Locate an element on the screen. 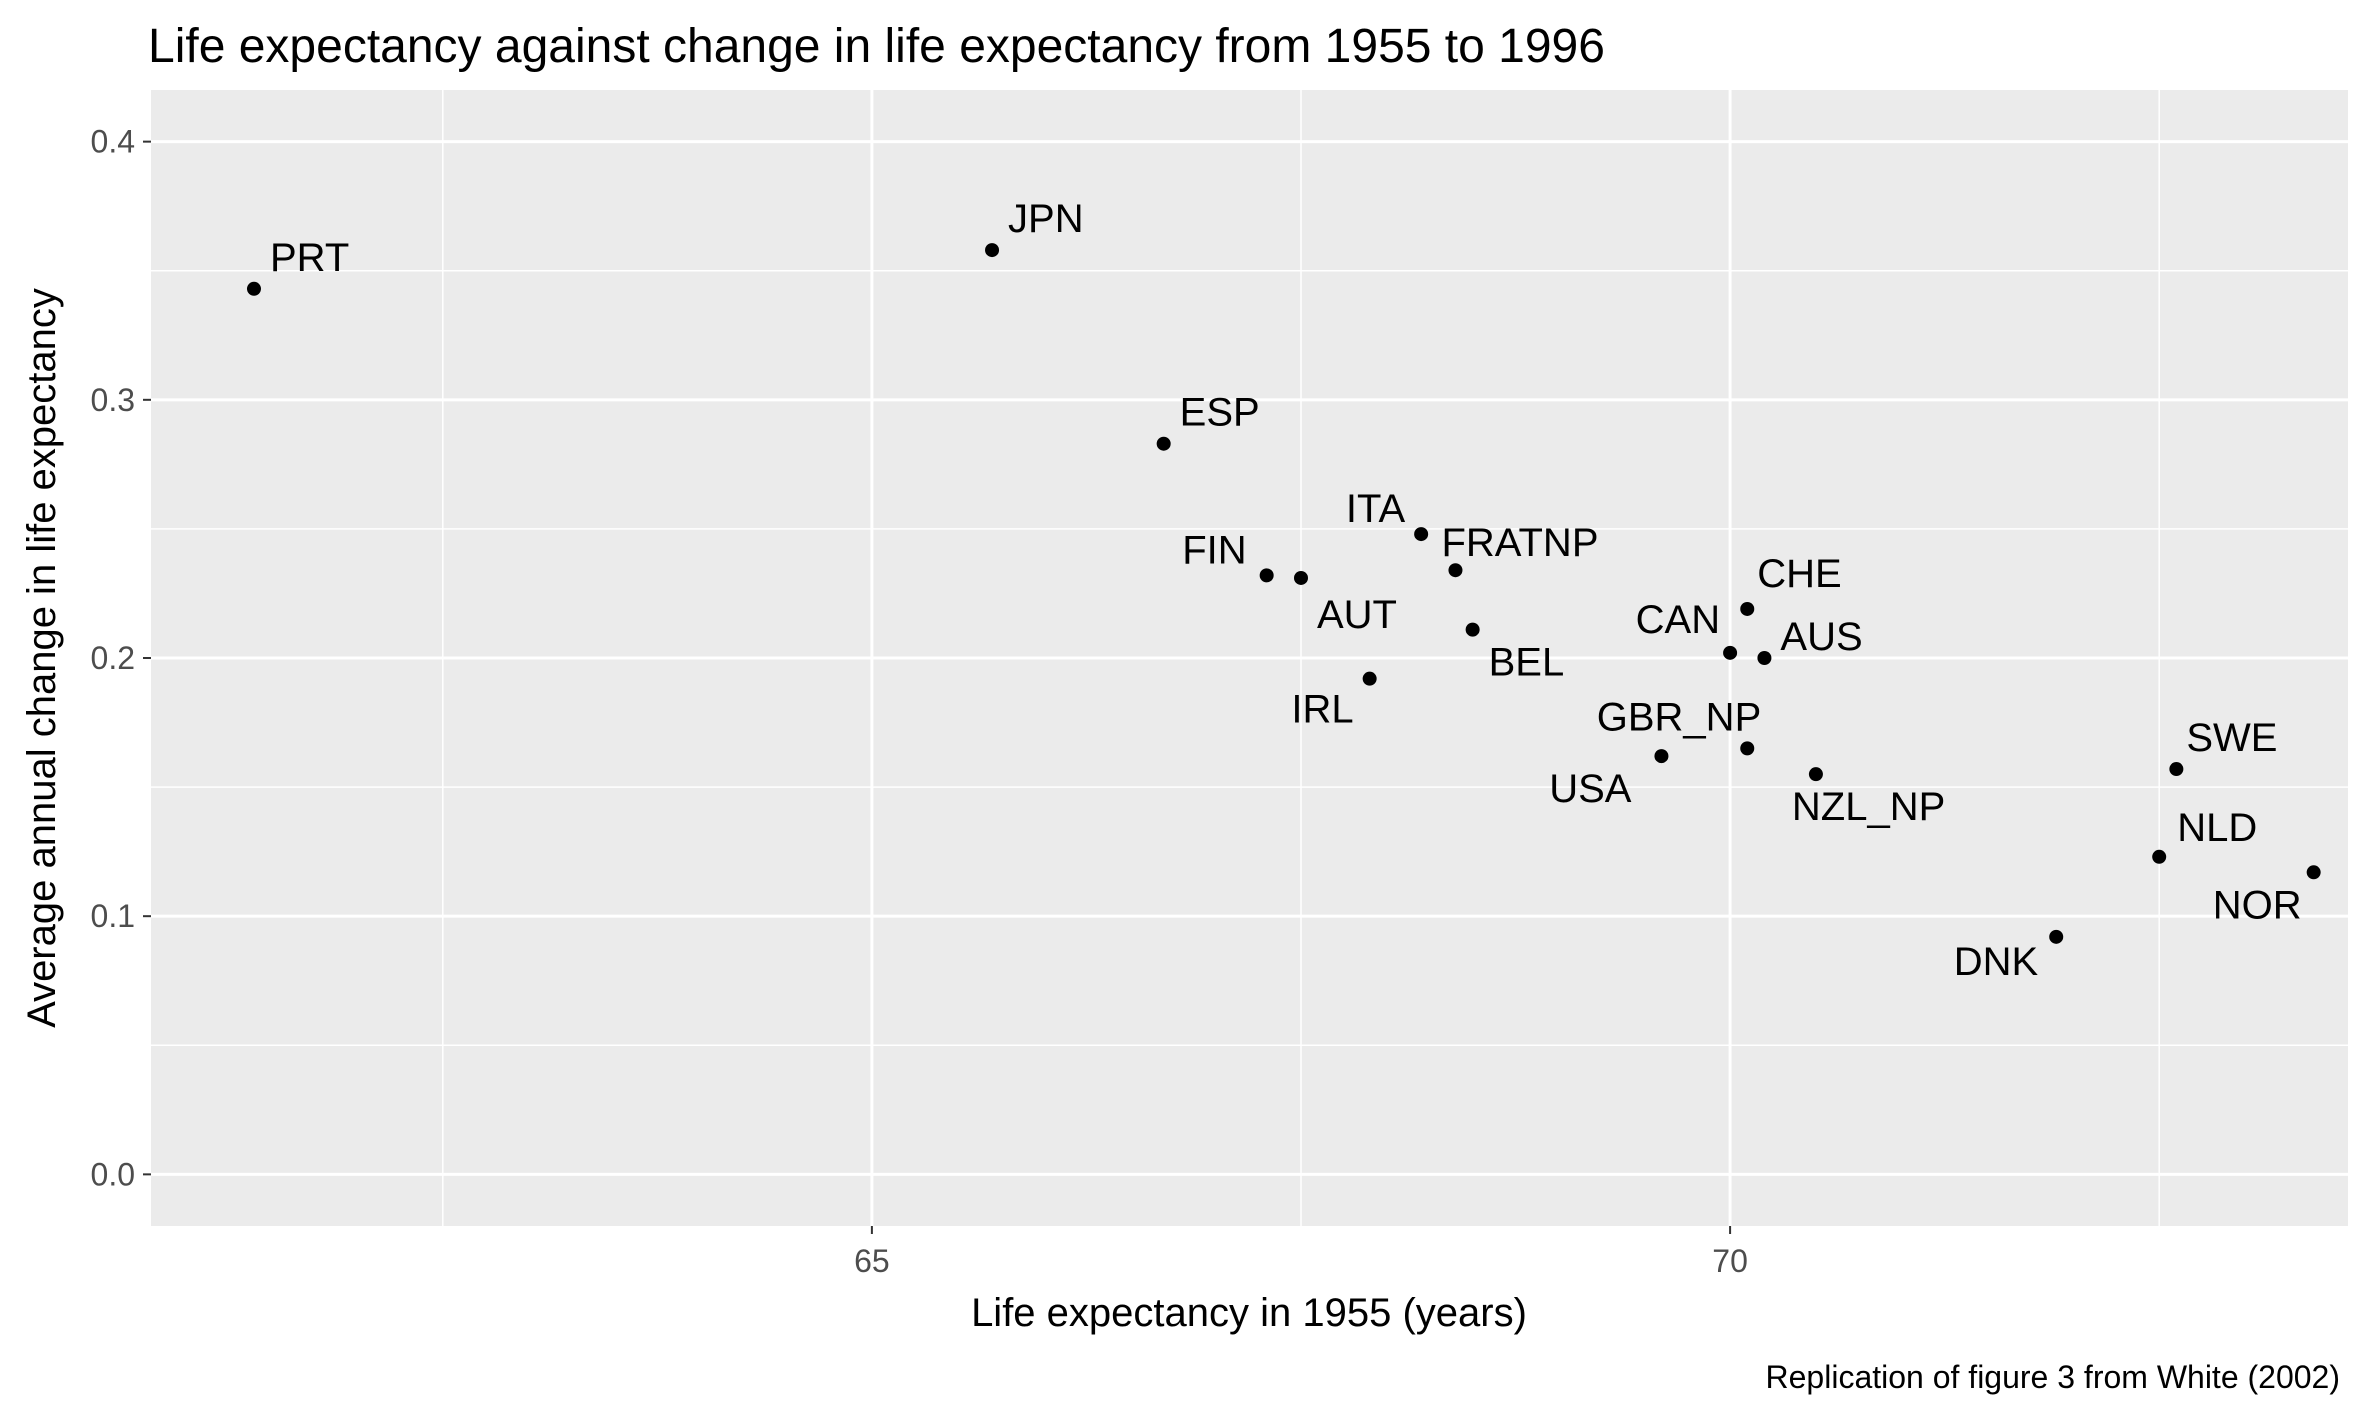 The width and height of the screenshot is (2362, 1417). data-label: NLD is located at coordinates (2217, 828).